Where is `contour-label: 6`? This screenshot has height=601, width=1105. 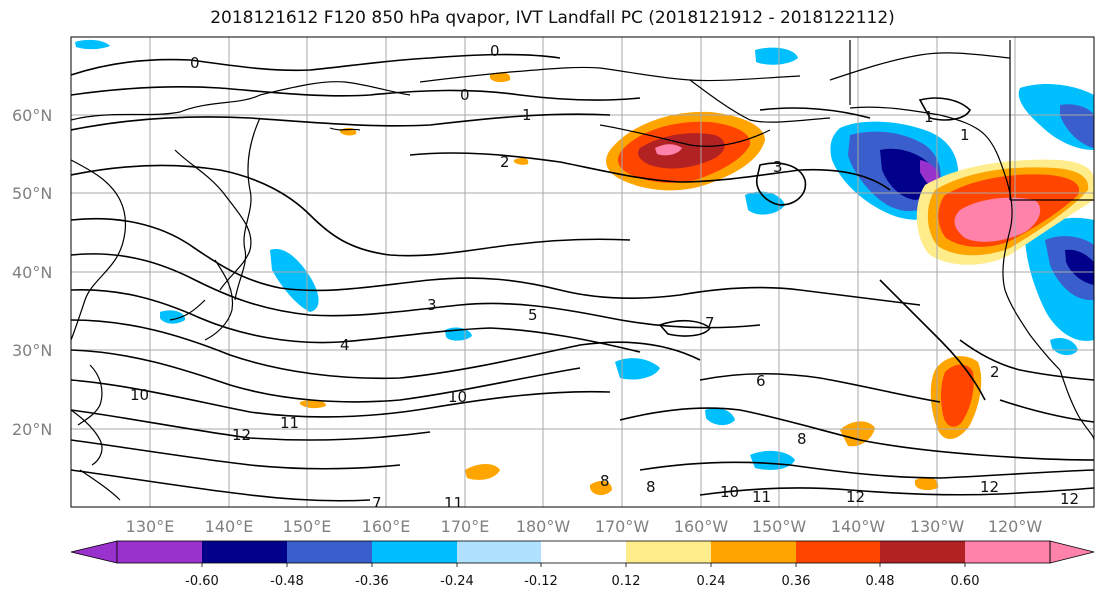 contour-label: 6 is located at coordinates (761, 381).